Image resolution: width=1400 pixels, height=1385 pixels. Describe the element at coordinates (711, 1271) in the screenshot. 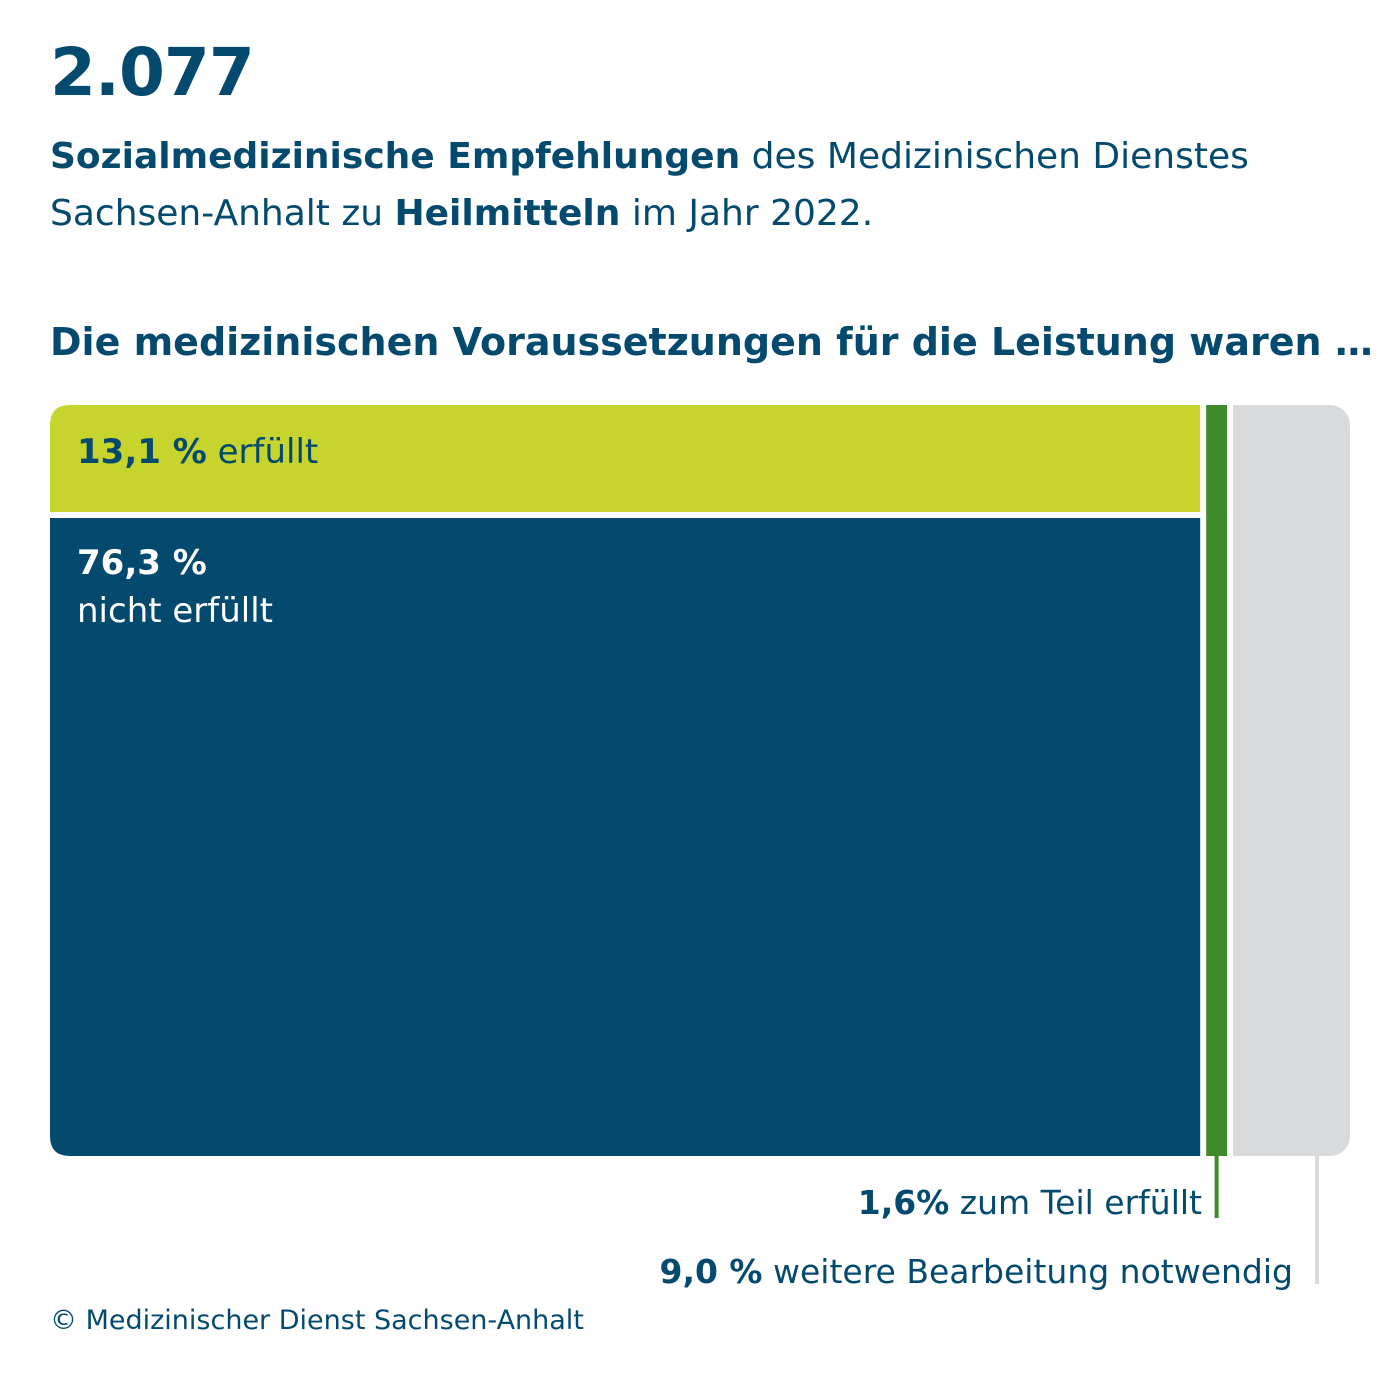

I see `callout-weitere-value: 9,0 %` at that location.